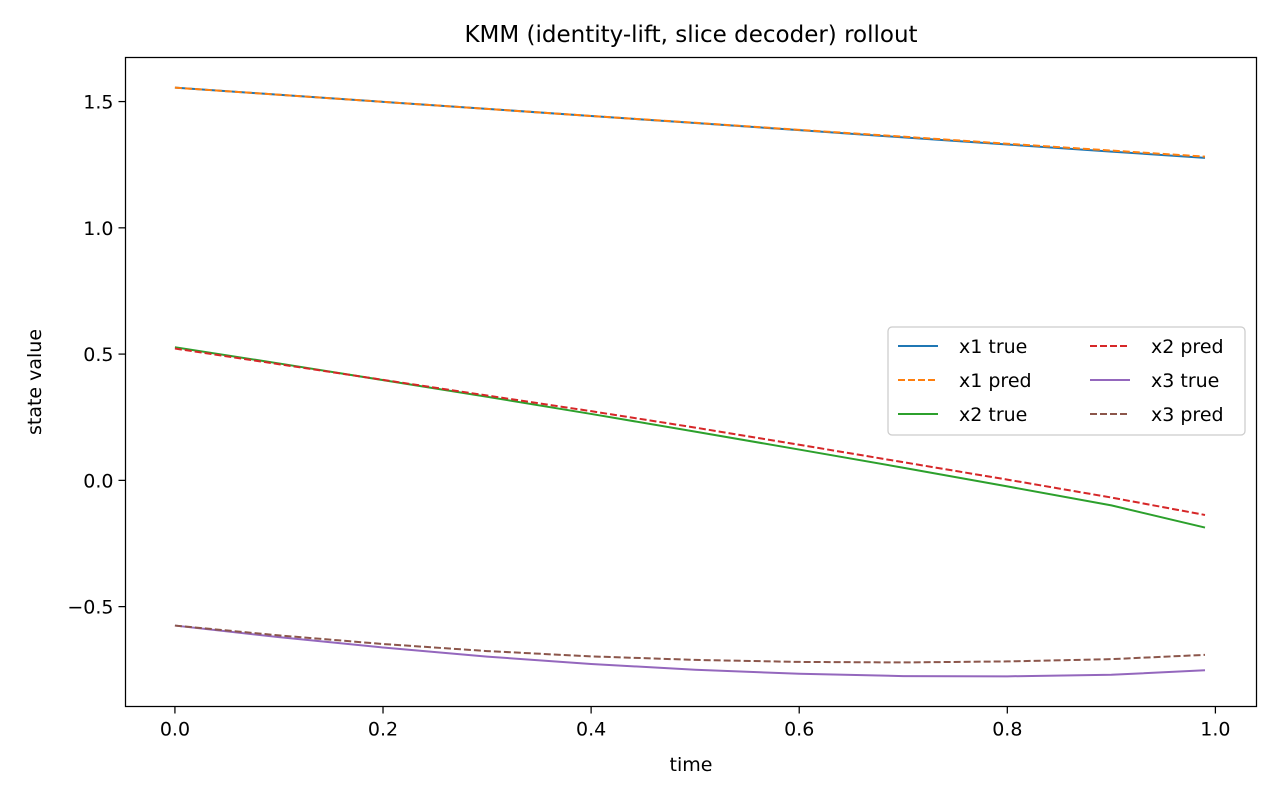 This screenshot has width=1280, height=804. I want to click on x-tick-label: 0.6, so click(799, 730).